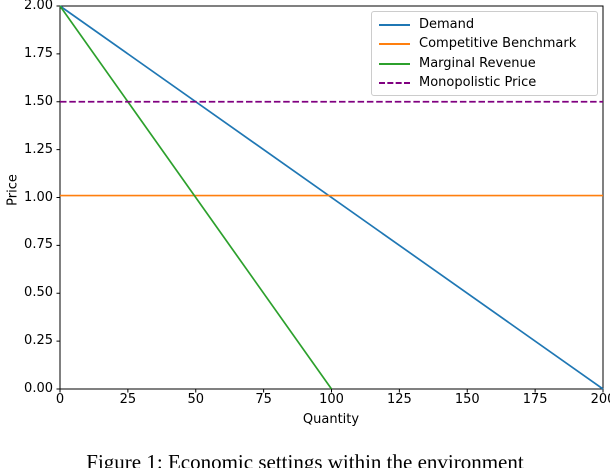  What do you see at coordinates (38, 388) in the screenshot?
I see `y-tick-label: 0.00` at bounding box center [38, 388].